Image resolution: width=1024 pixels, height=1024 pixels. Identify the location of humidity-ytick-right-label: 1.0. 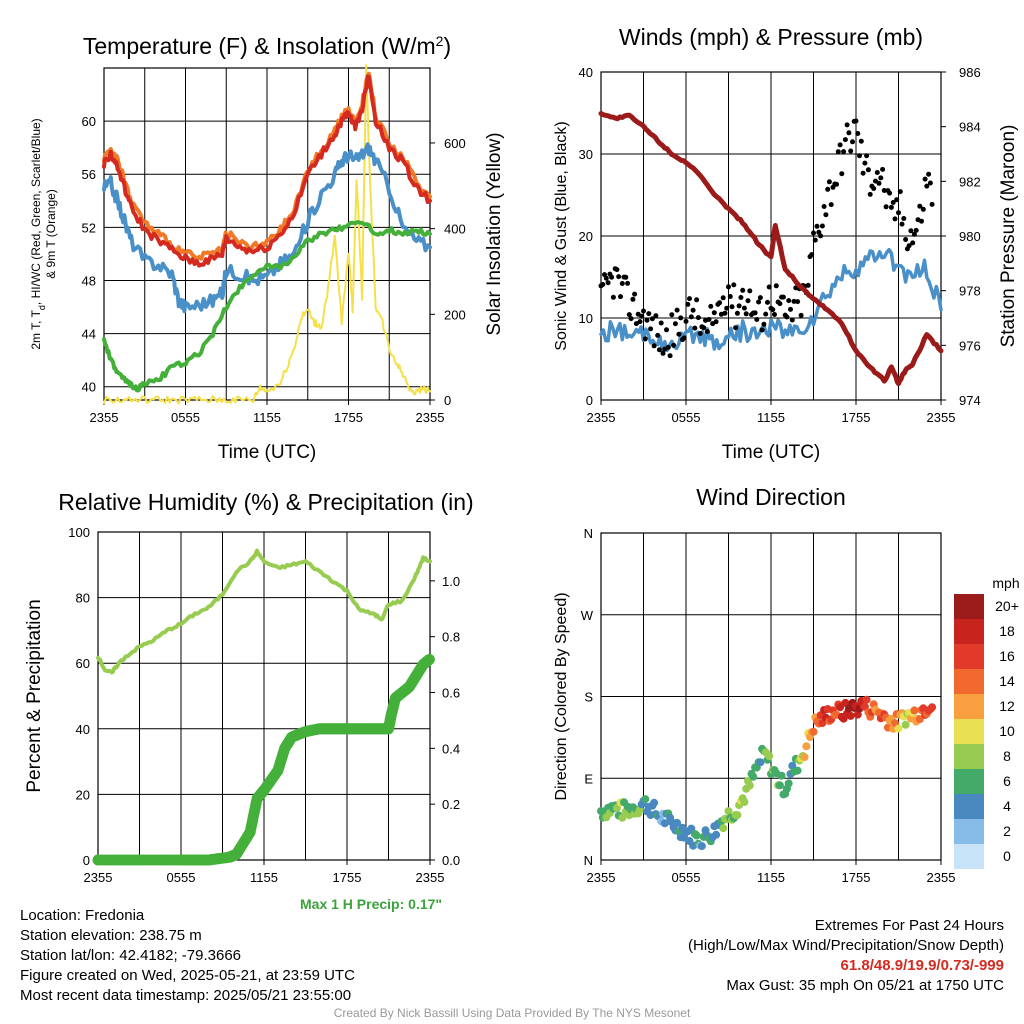
(451, 581).